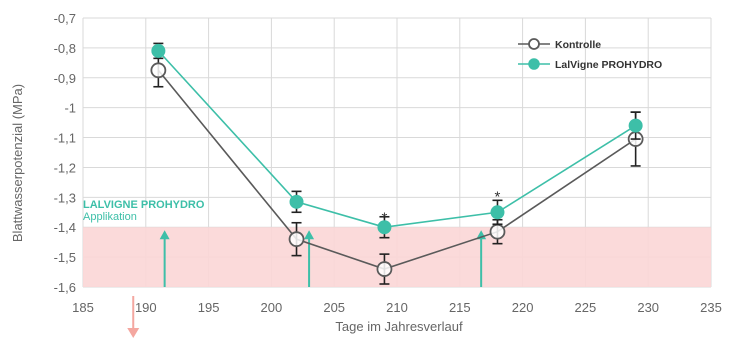  I want to click on y-tick-label: -0,9, so click(65, 78).